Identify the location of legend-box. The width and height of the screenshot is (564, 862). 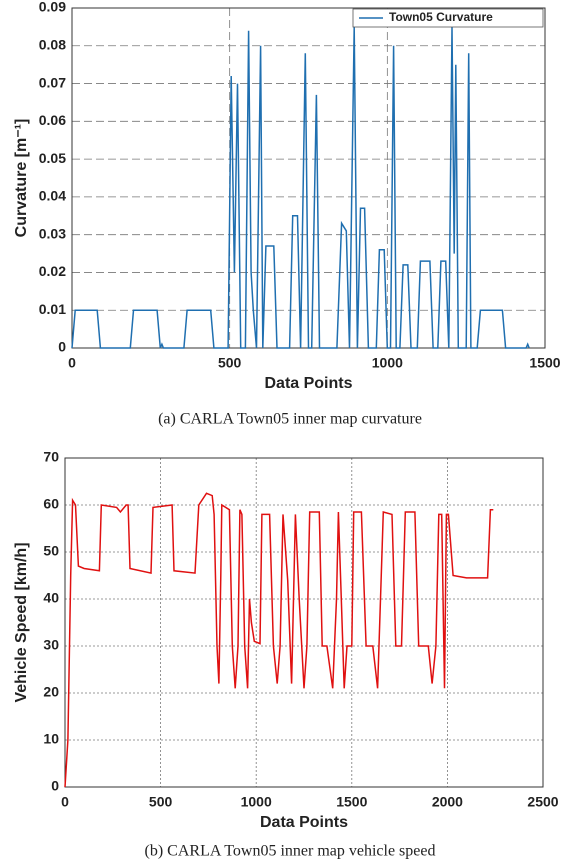
(448, 18).